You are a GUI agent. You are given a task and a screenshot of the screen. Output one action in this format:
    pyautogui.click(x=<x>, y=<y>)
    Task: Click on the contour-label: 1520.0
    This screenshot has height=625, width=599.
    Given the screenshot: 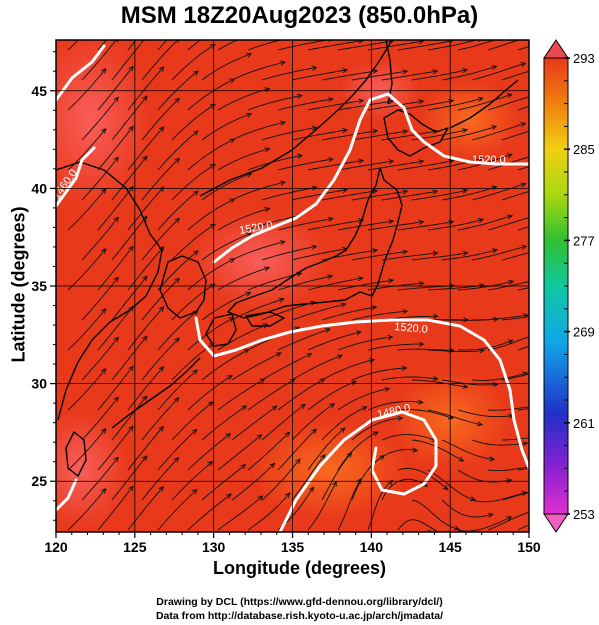 What is the action you would take?
    pyautogui.click(x=489, y=160)
    